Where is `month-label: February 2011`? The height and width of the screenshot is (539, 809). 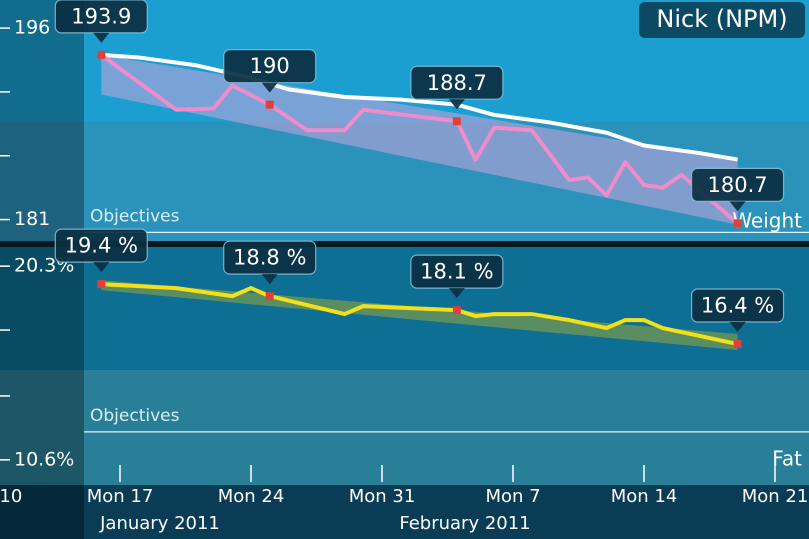
month-label: February 2011 is located at coordinates (464, 523).